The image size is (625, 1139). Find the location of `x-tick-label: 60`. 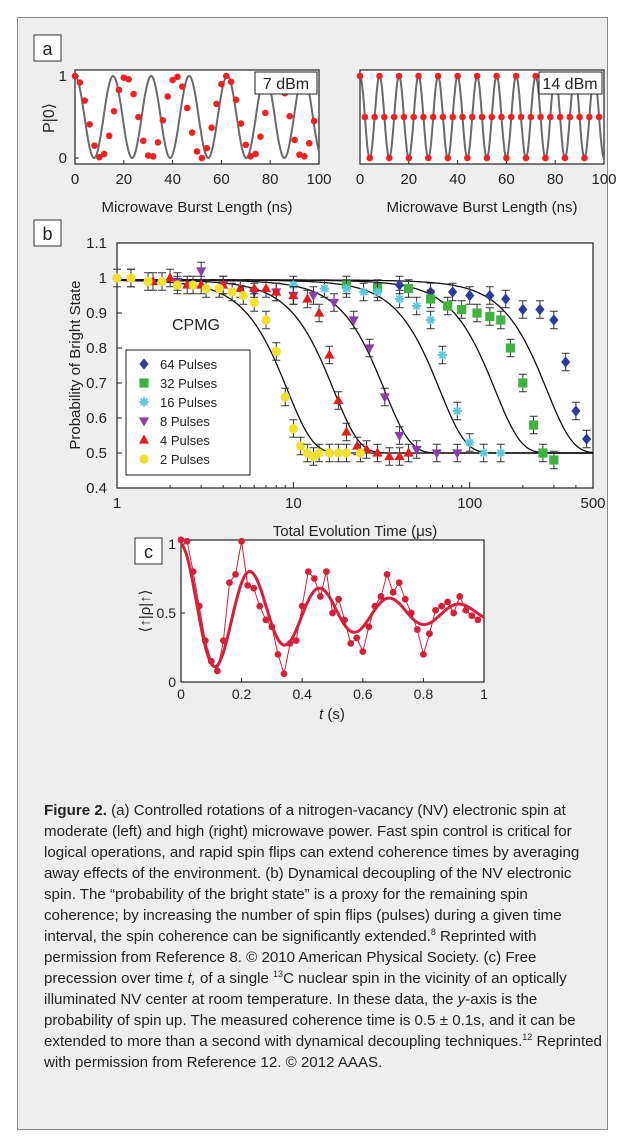

x-tick-label: 60 is located at coordinates (506, 179).